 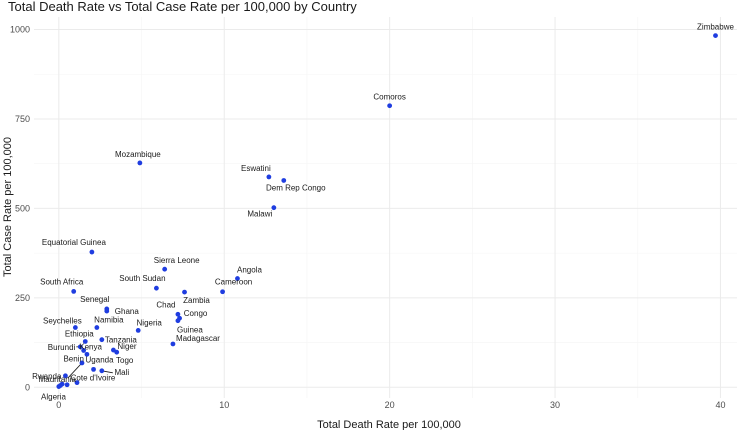 What do you see at coordinates (125, 360) in the screenshot?
I see `data-label: Togo` at bounding box center [125, 360].